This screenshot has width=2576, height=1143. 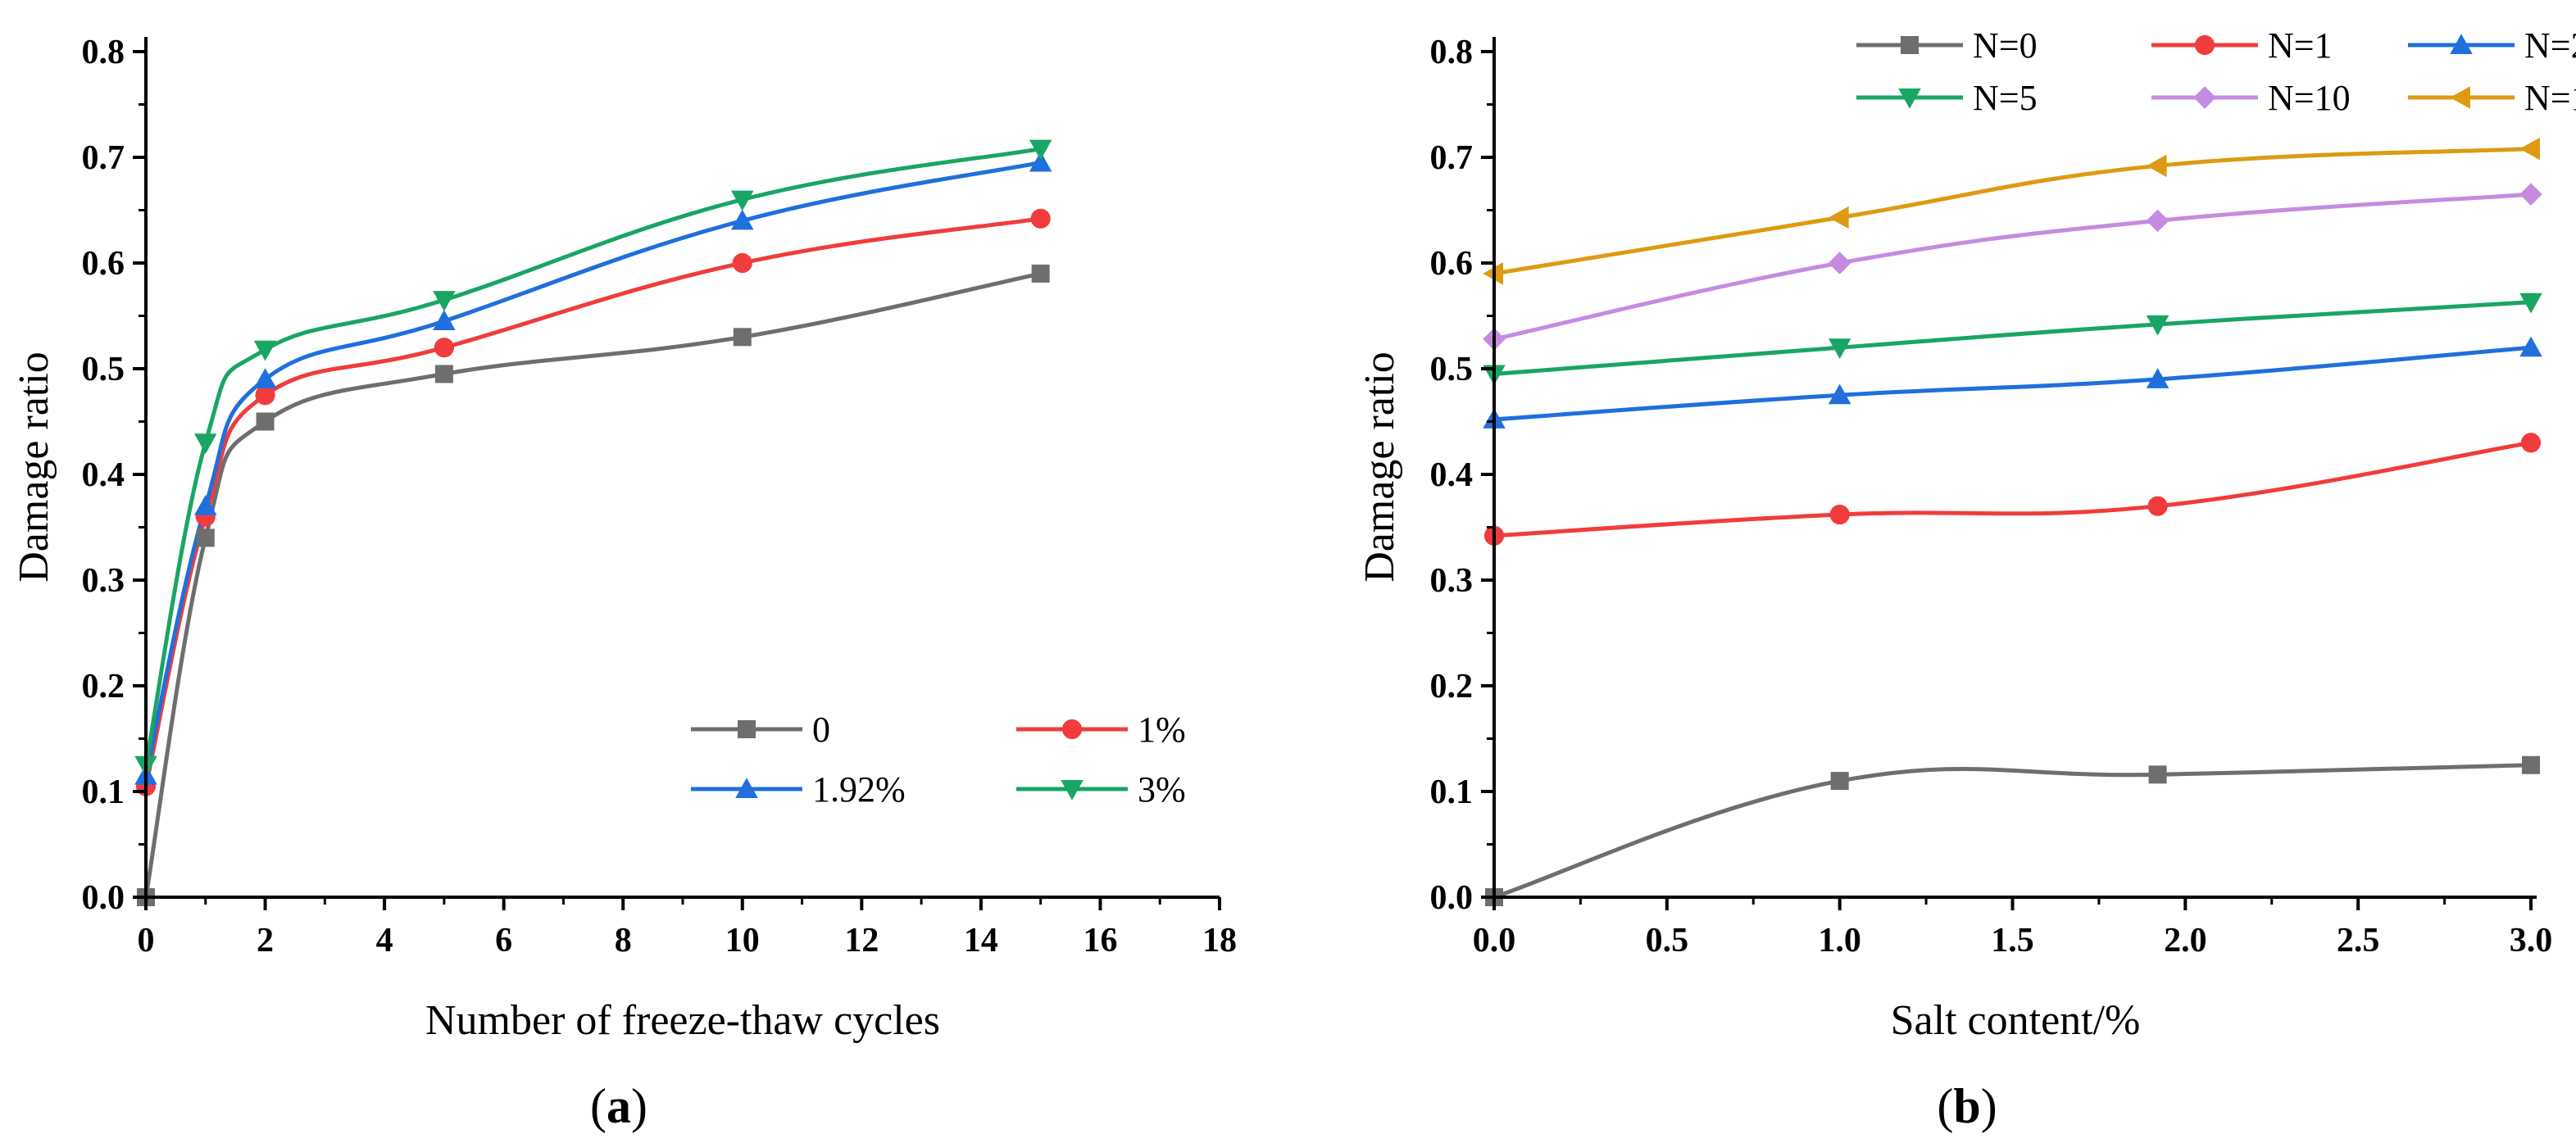 I want to click on y-tick-label: 0.2, so click(x=103, y=686).